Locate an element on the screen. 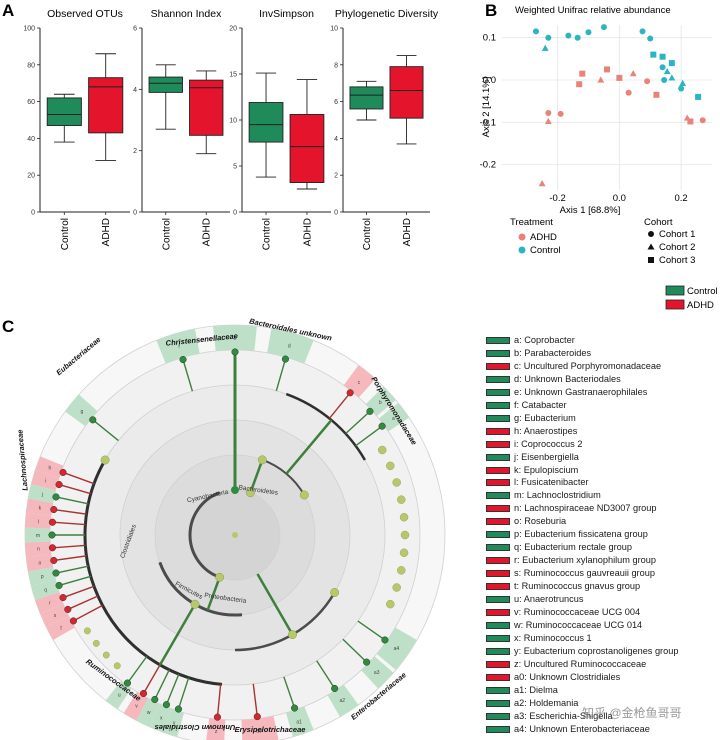 The width and height of the screenshot is (720, 740). tip-node-g is located at coordinates (93, 420).